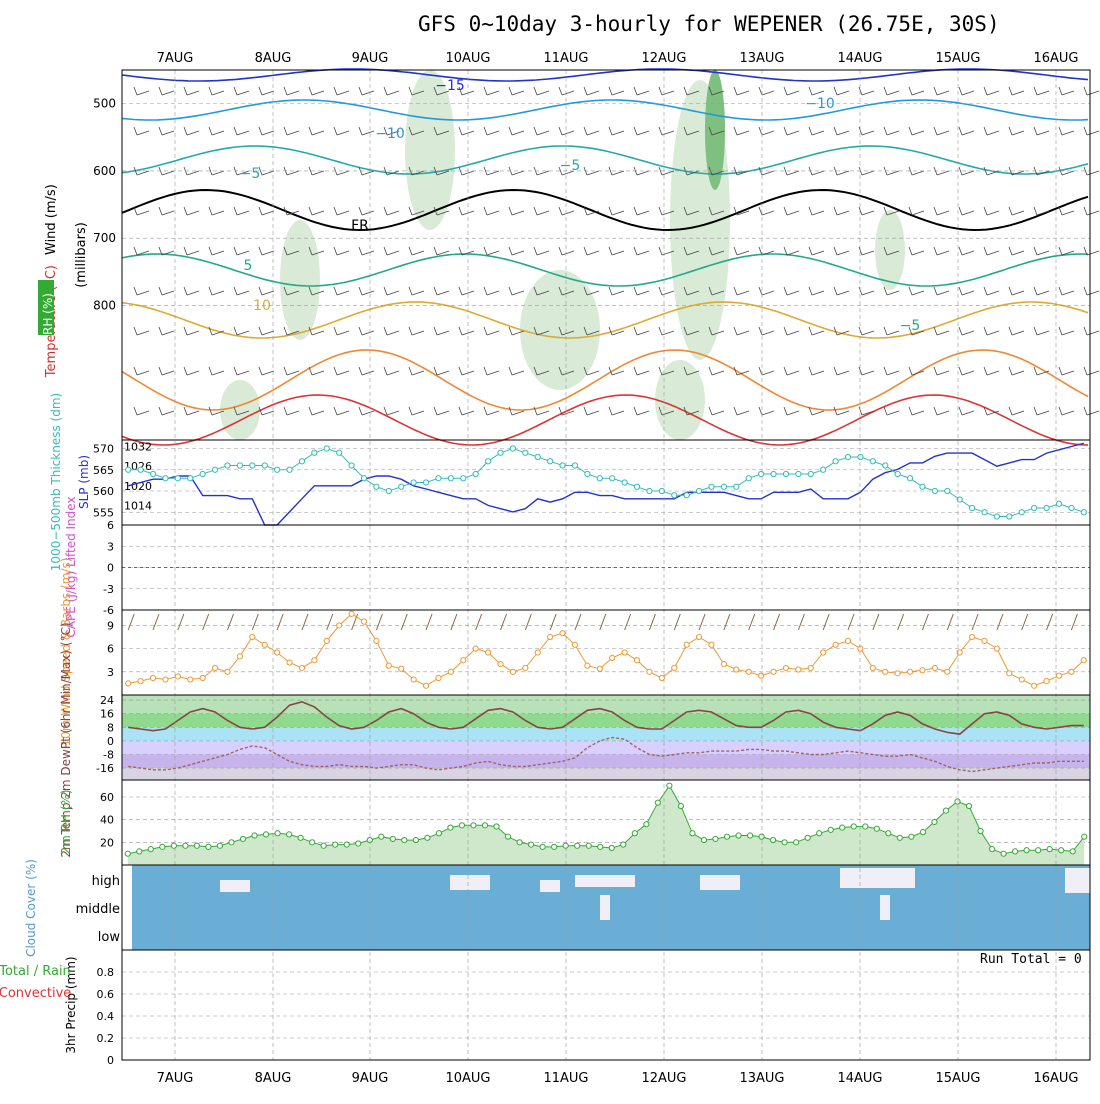 The height and width of the screenshot is (1104, 1100). I want to click on date-tick-bottom: 12AUG, so click(663, 1078).